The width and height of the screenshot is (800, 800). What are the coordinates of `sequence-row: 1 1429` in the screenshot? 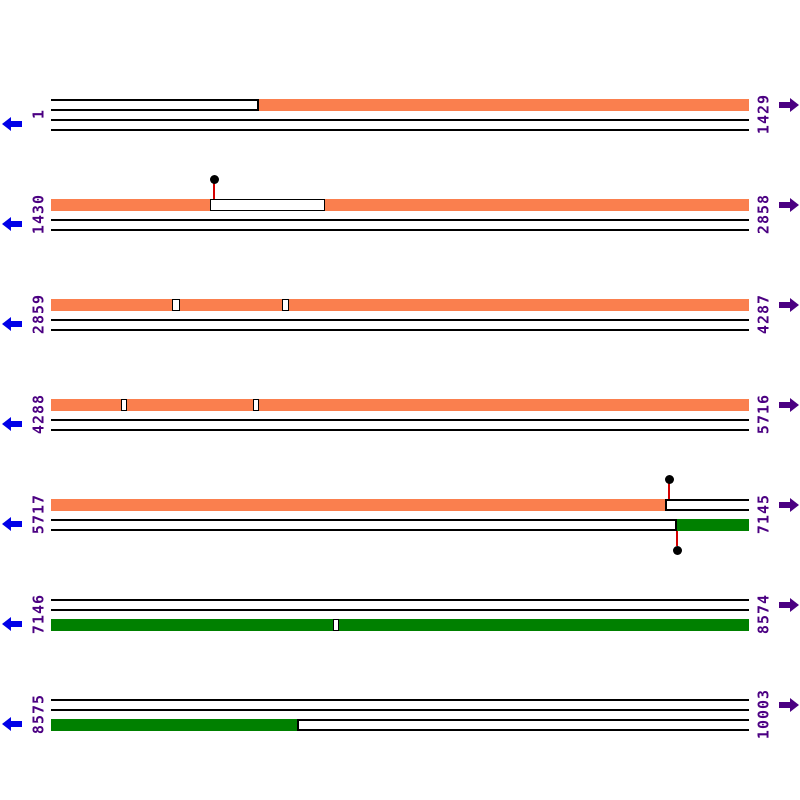 It's located at (400, 101).